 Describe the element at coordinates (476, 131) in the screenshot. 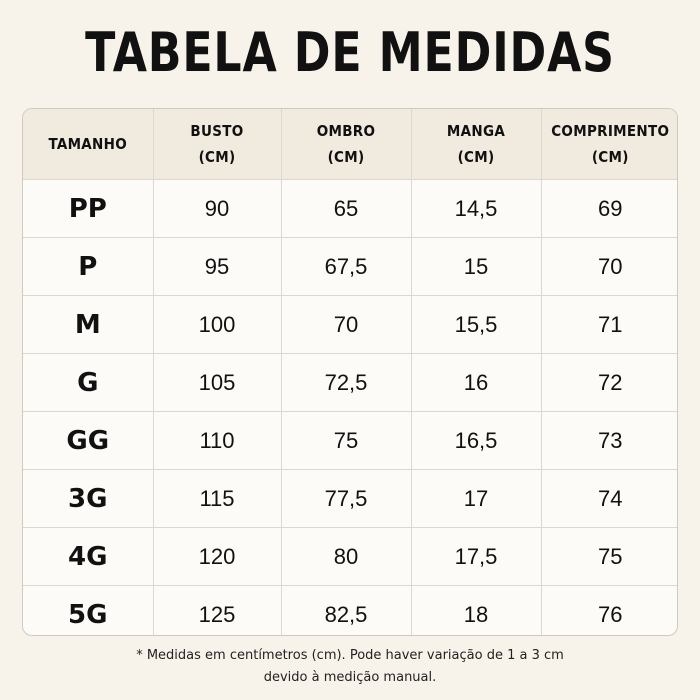

I see `header-label: MANGA` at that location.